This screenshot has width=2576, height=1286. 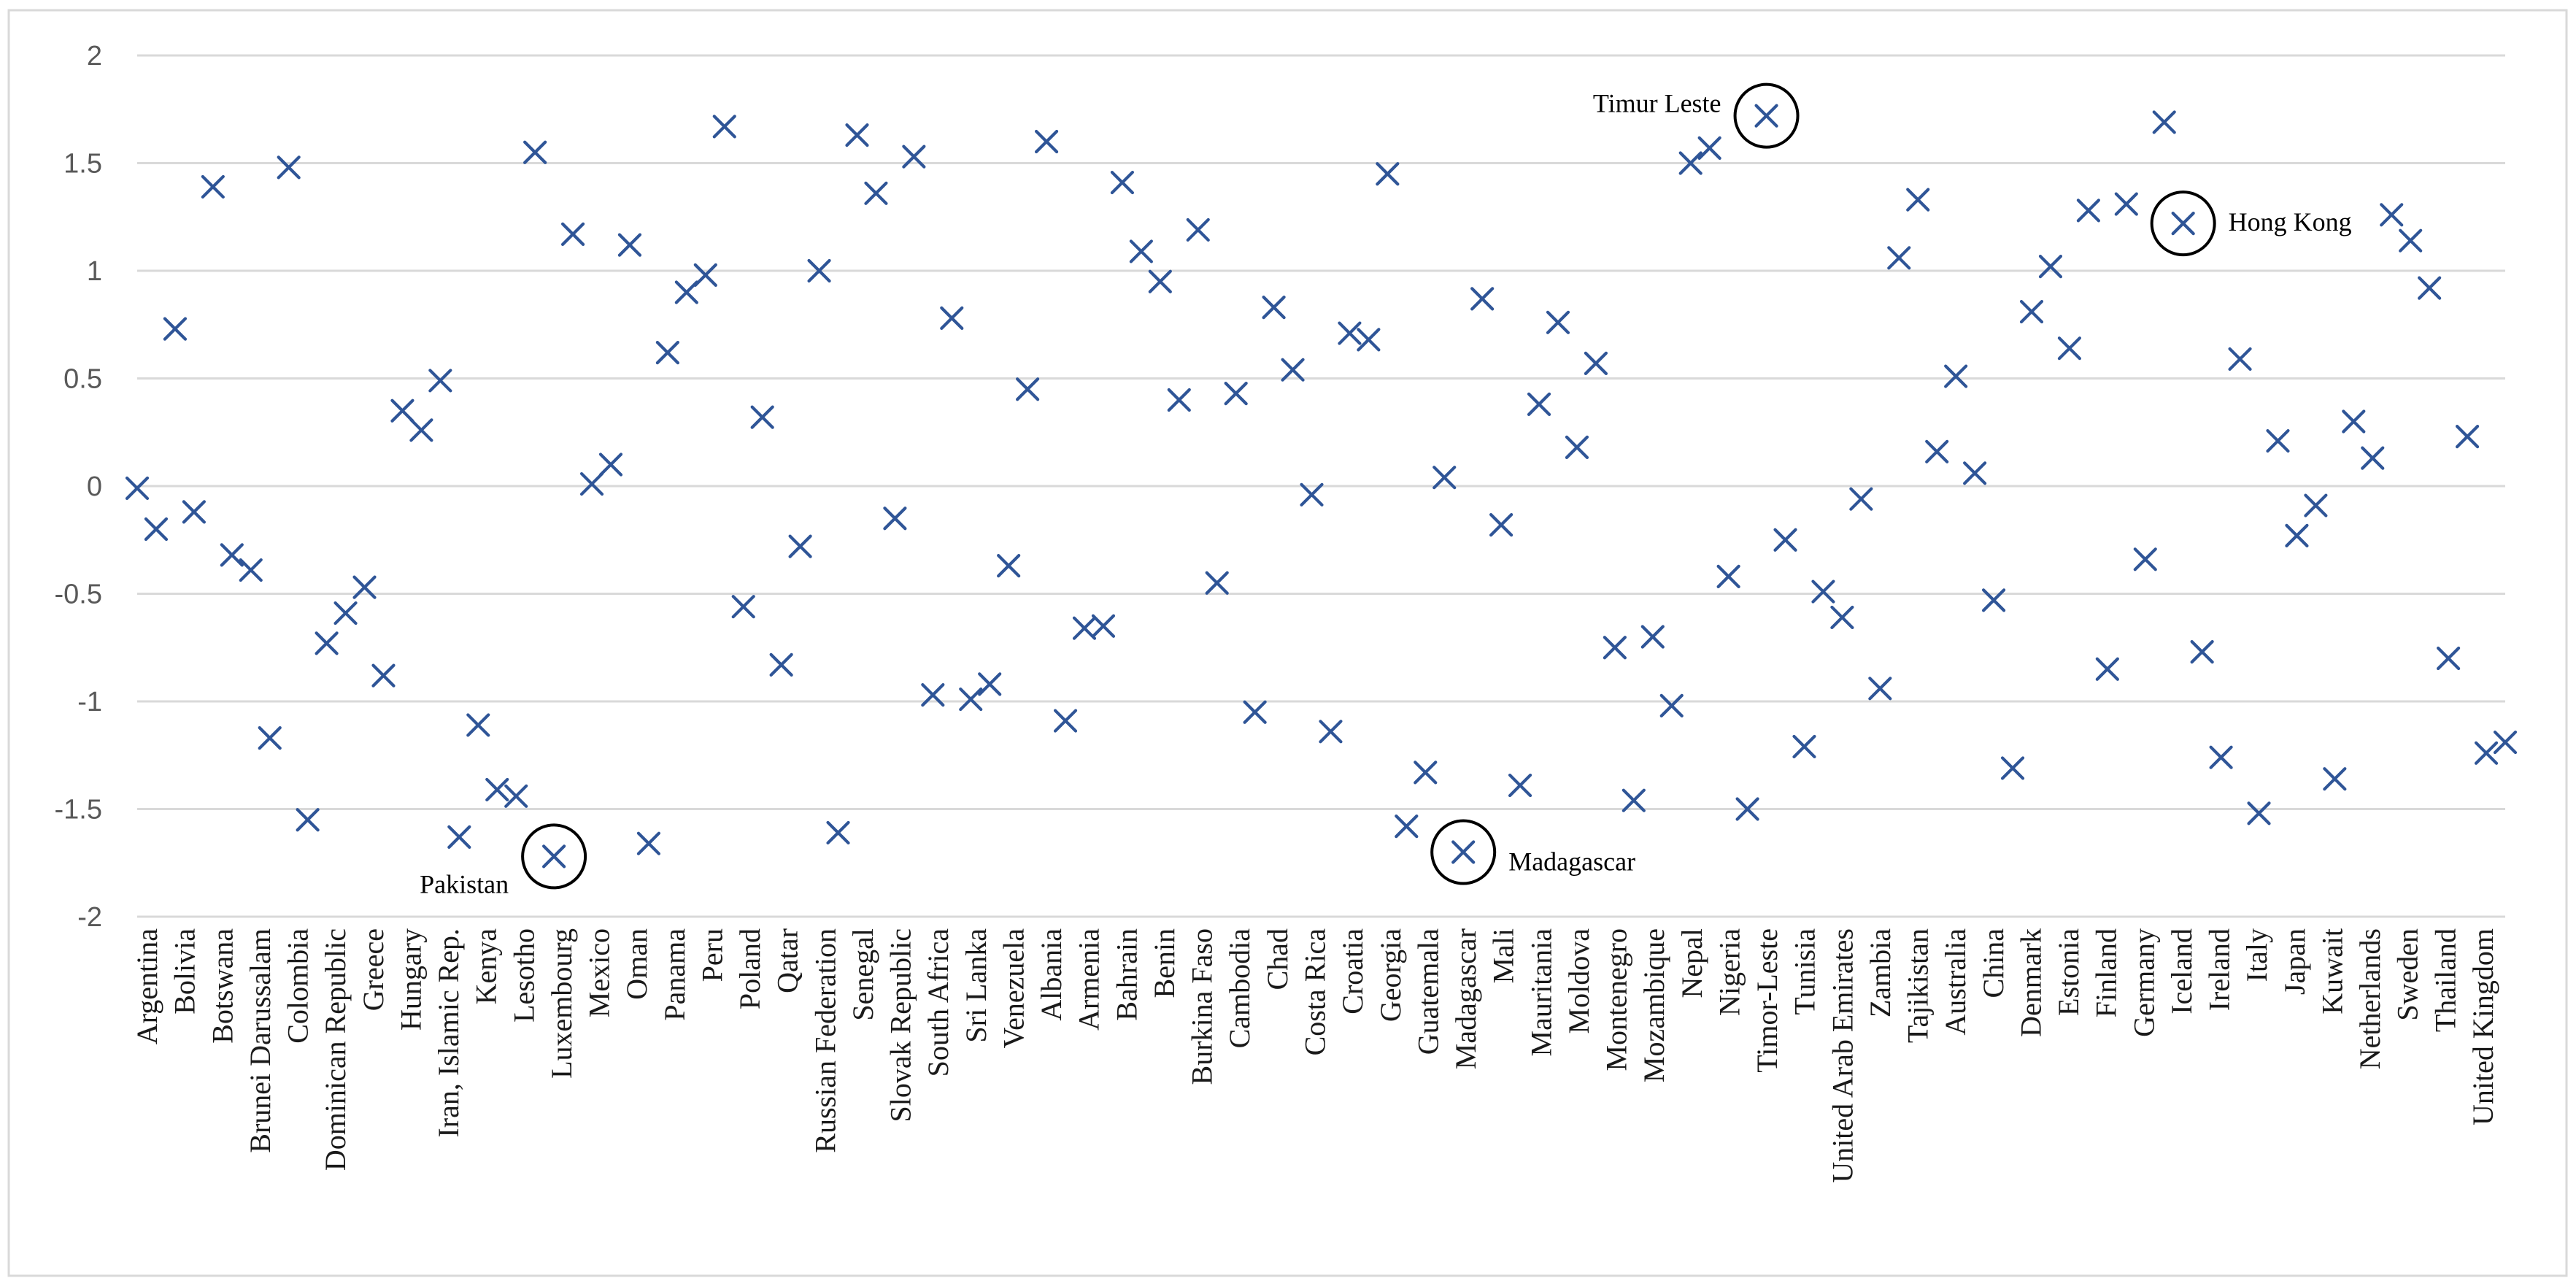 What do you see at coordinates (94, 56) in the screenshot?
I see `y-tick-label: 2` at bounding box center [94, 56].